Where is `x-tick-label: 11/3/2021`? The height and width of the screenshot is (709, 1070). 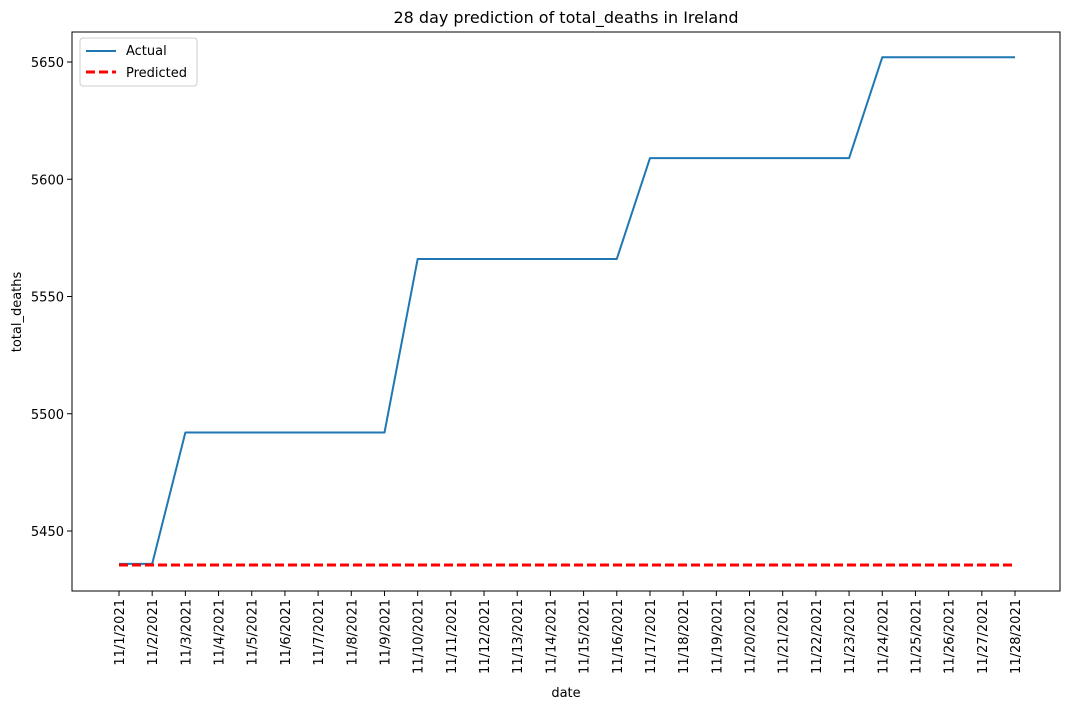
x-tick-label: 11/3/2021 is located at coordinates (186, 632).